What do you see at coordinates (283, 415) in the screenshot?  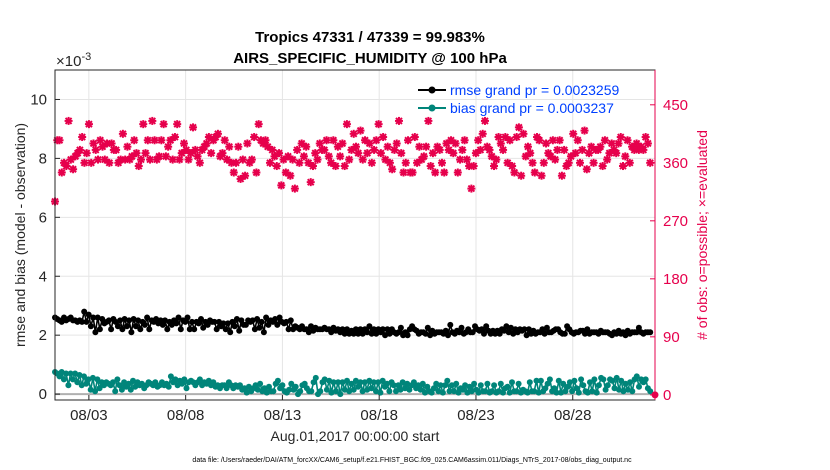 I see `x-tick-label: 08/13` at bounding box center [283, 415].